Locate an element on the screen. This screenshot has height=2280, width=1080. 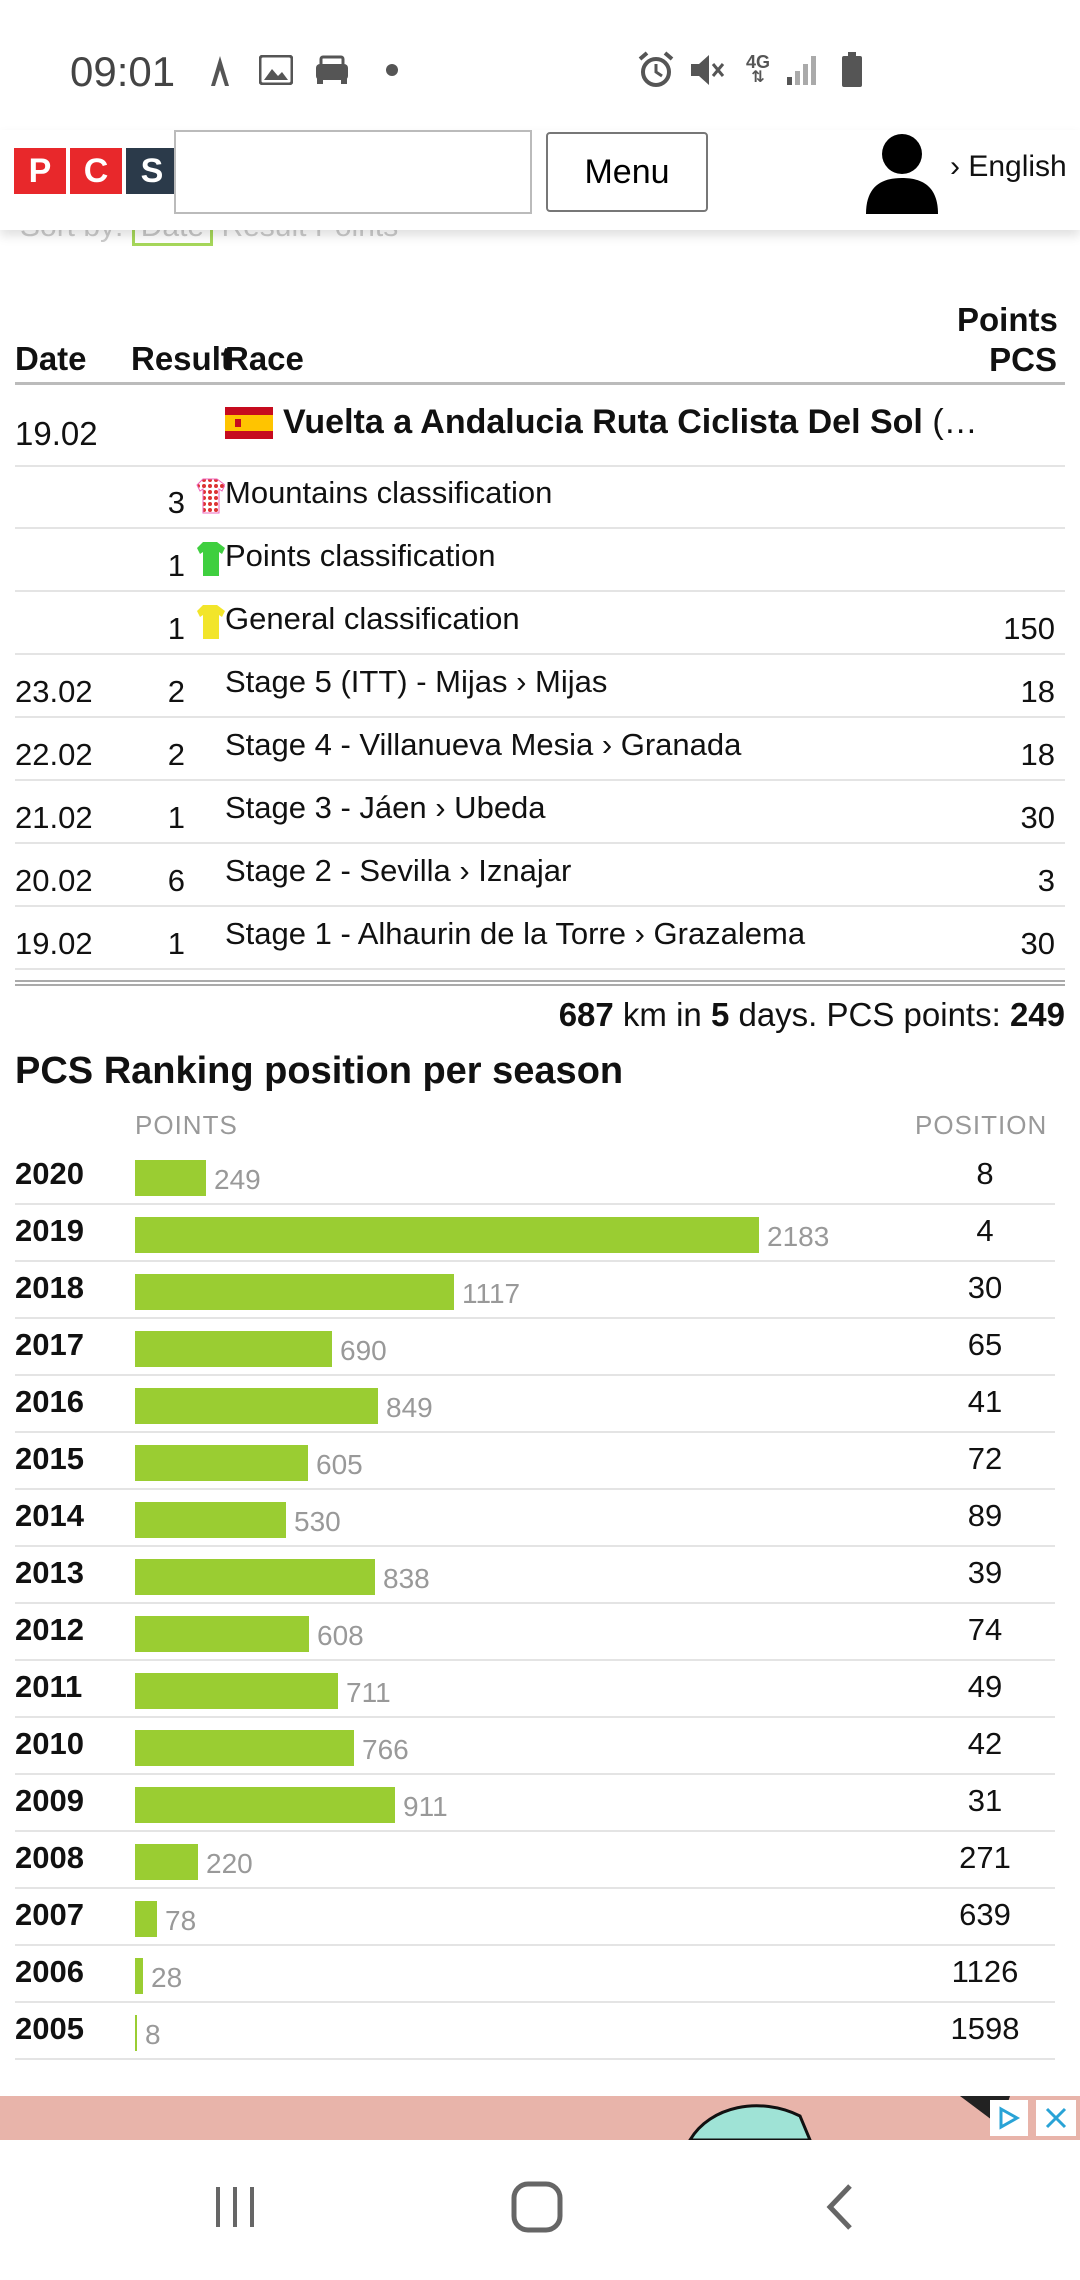
ranking-position: 1126 is located at coordinates (985, 1971).